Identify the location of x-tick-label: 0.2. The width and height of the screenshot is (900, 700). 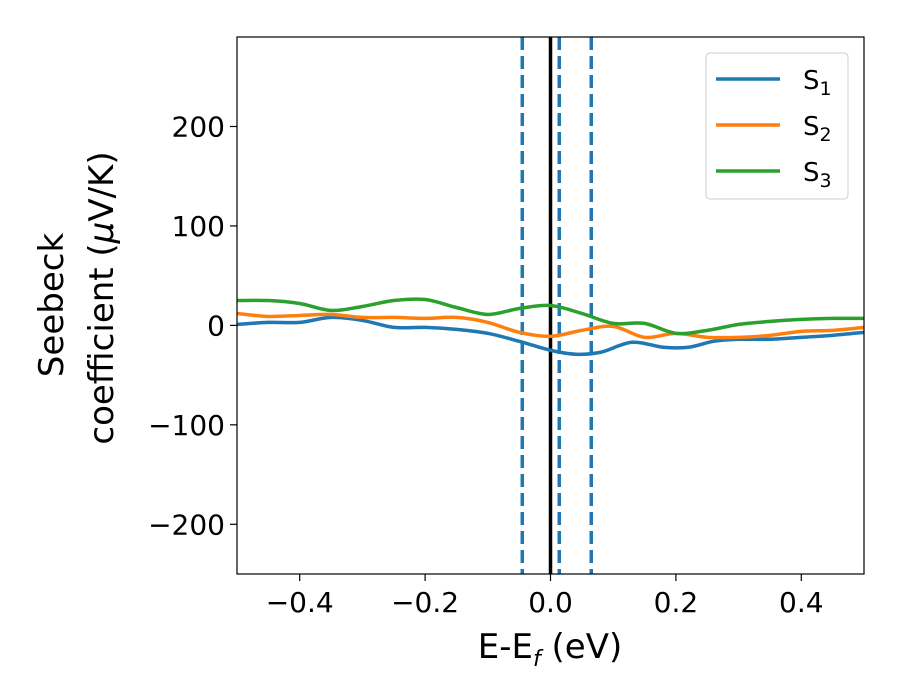
(676, 602).